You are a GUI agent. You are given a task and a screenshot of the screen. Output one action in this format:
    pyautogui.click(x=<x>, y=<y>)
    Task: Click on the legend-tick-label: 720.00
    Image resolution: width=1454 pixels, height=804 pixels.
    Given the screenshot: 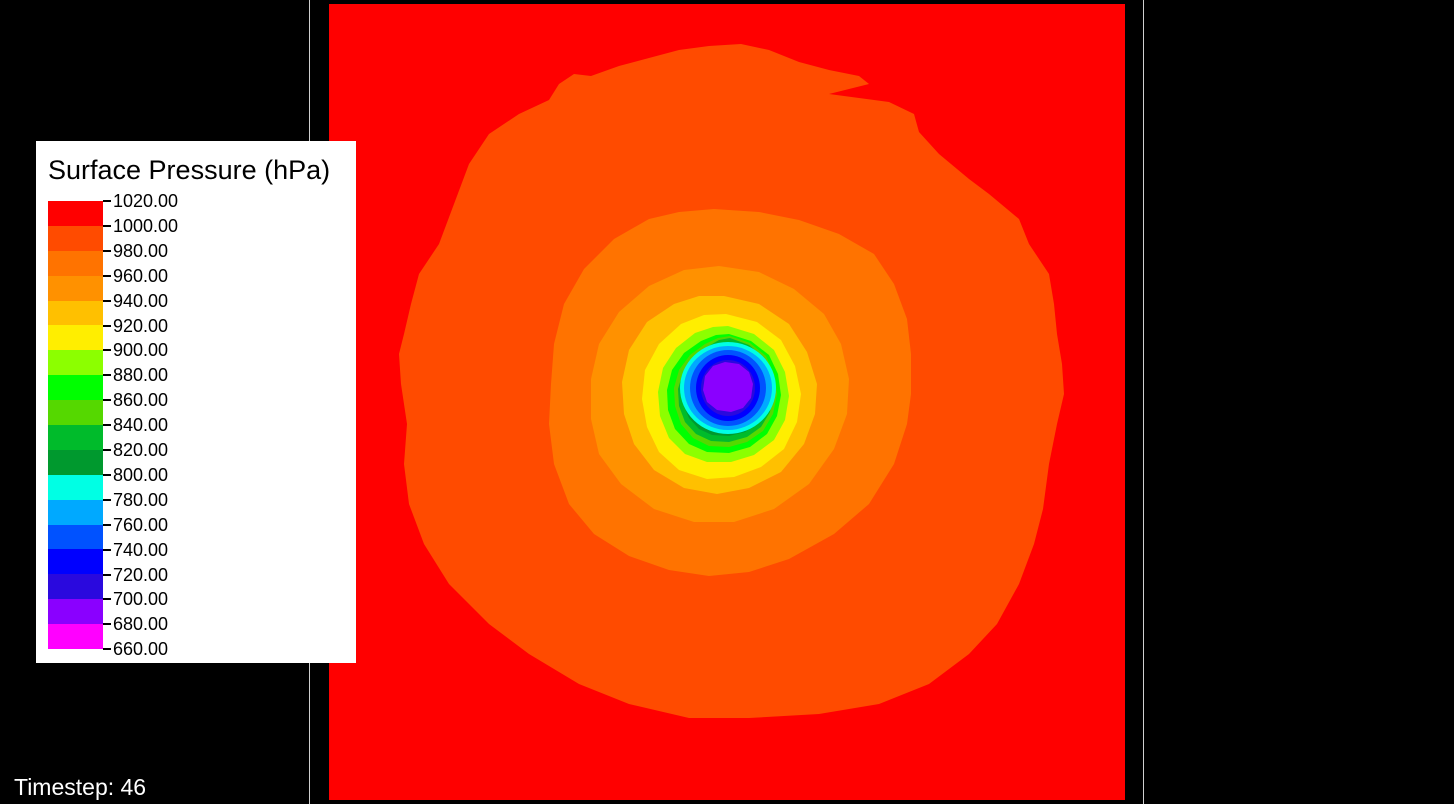 What is the action you would take?
    pyautogui.click(x=135, y=575)
    